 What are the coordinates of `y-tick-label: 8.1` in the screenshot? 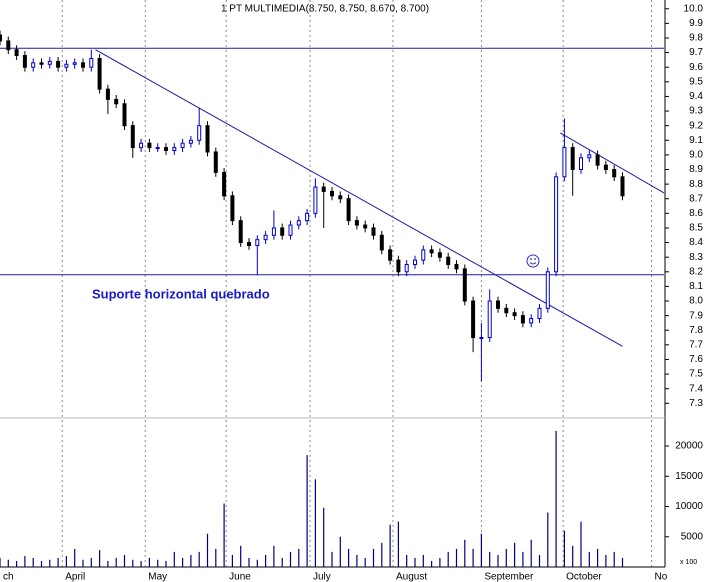 It's located at (696, 286).